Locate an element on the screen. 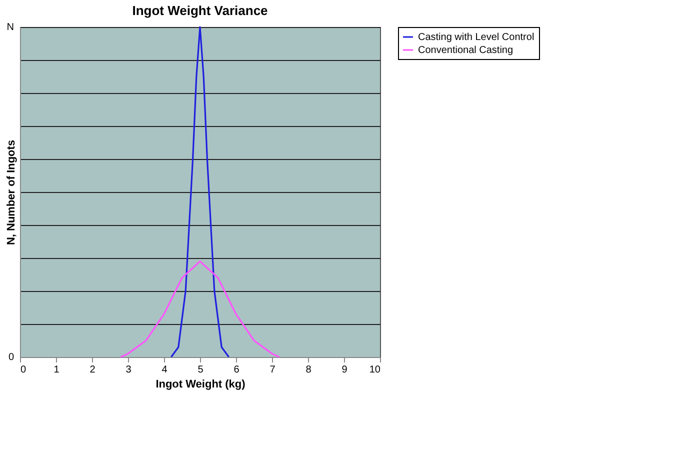 This screenshot has height=466, width=697. text: N is located at coordinates (10, 27).